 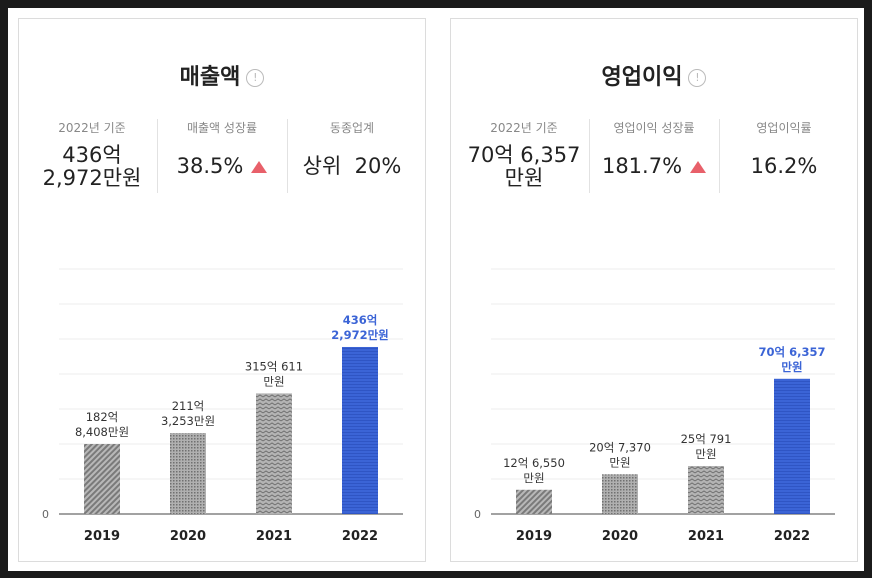 I want to click on card-title: 매출액!, so click(x=222, y=75).